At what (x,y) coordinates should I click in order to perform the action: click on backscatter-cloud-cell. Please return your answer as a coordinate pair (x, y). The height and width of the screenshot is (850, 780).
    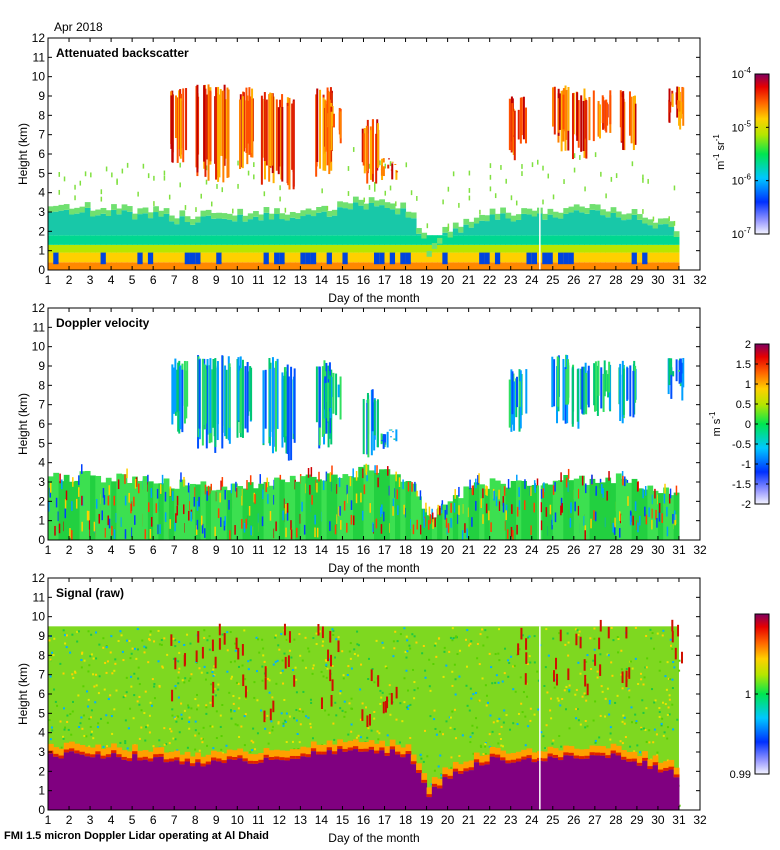
    Looking at the image, I should click on (566, 115).